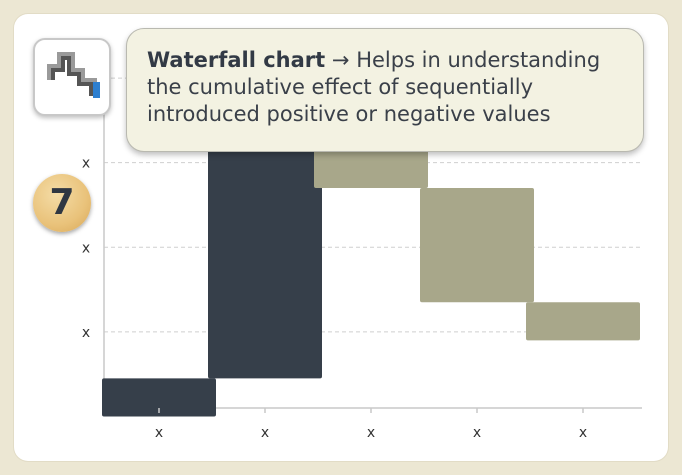 Image resolution: width=682 pixels, height=475 pixels. I want to click on callout-title: Waterfall chart, so click(236, 60).